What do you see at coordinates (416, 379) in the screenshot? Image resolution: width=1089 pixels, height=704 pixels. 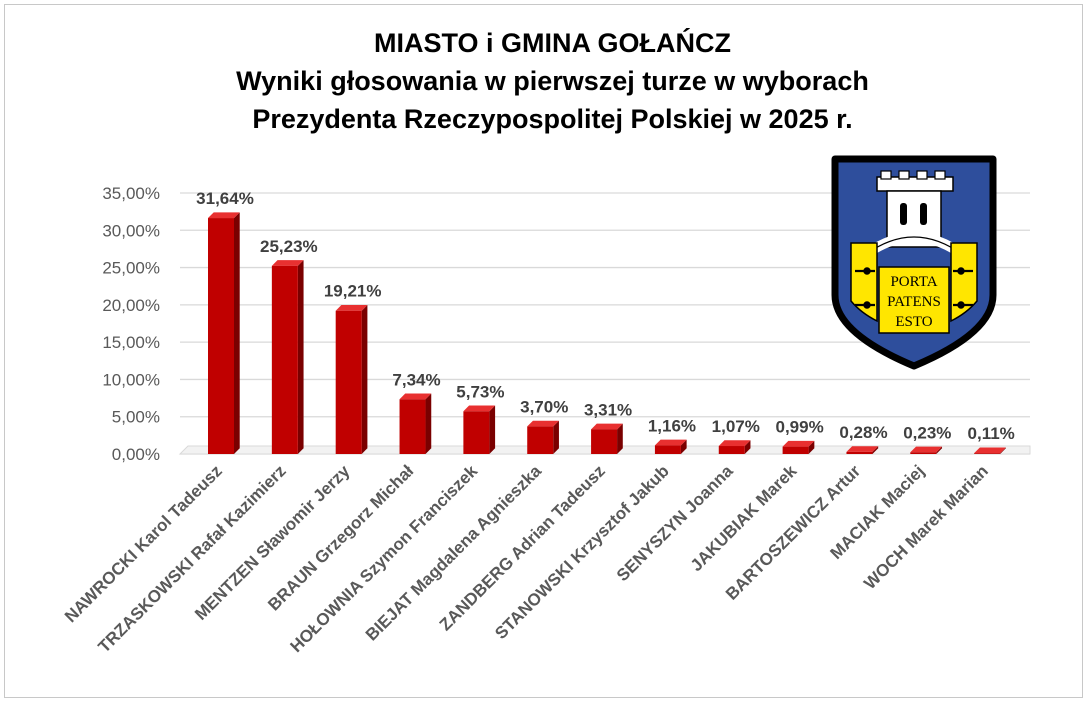 I see `data-label: 7,34%` at bounding box center [416, 379].